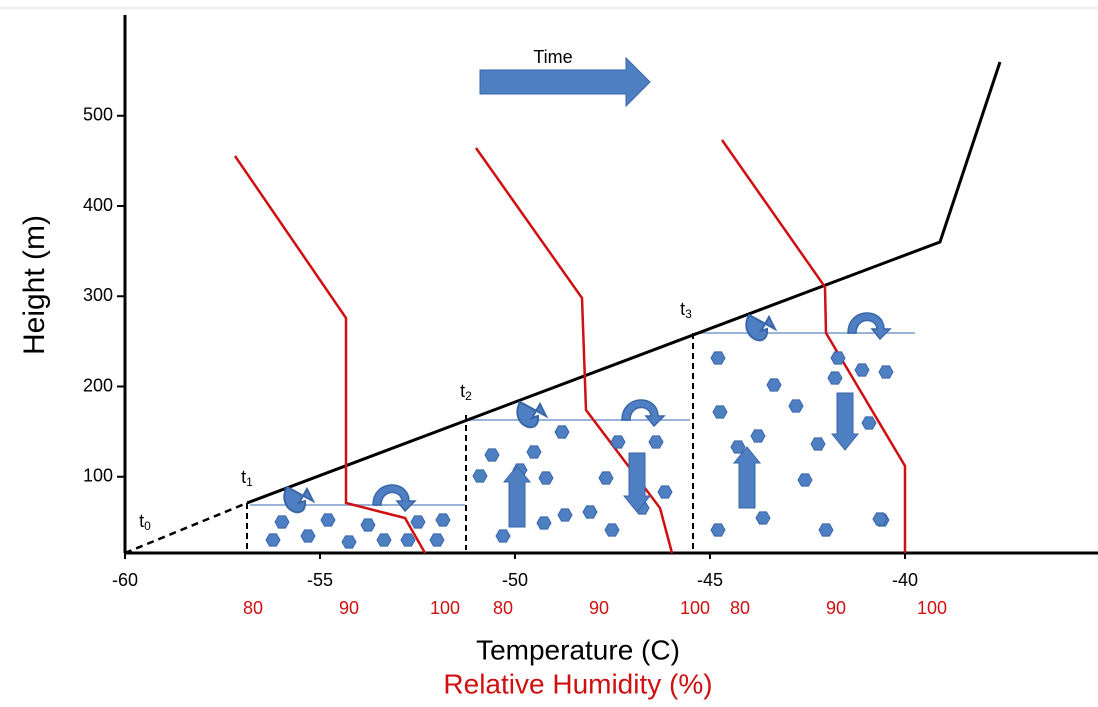  What do you see at coordinates (98, 385) in the screenshot?
I see `y-tick-label: 200` at bounding box center [98, 385].